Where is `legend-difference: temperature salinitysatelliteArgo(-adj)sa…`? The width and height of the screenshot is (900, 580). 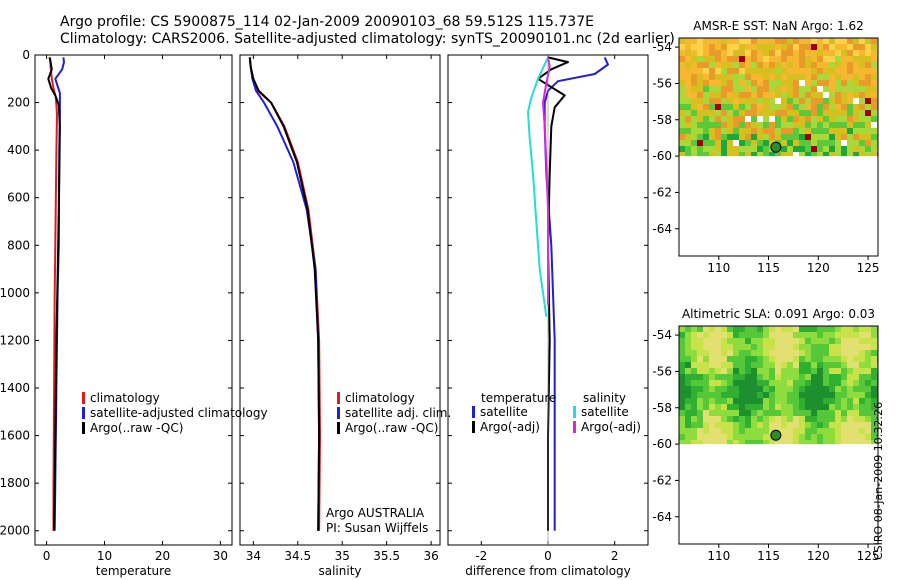 legend-difference: temperature salinitysatelliteArgo(-adj)sa… is located at coordinates (556, 412).